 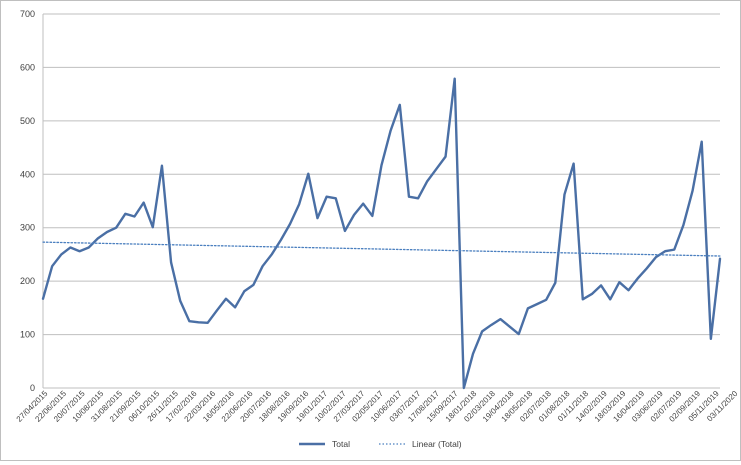 I want to click on y-tick-label: 0, so click(x=32, y=388).